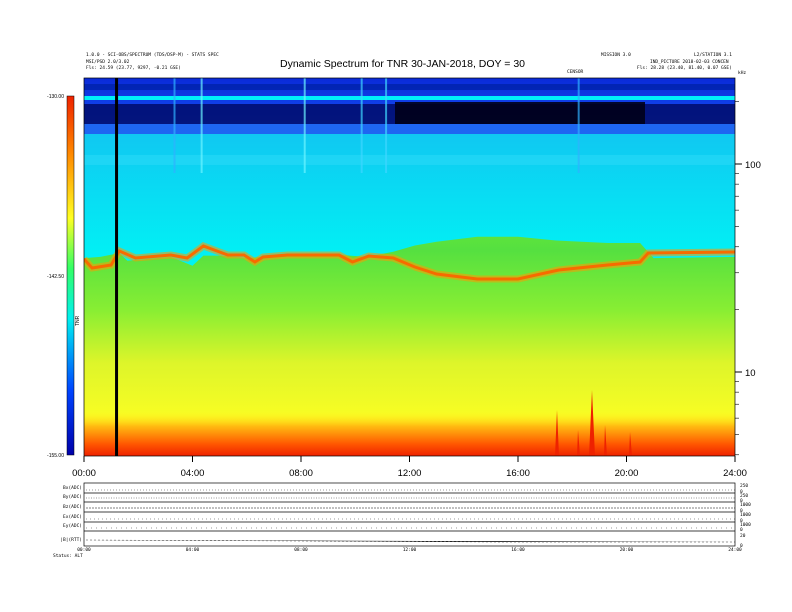 Image resolution: width=792 pixels, height=612 pixels. I want to click on x-tick-label: 04:00, so click(193, 473).